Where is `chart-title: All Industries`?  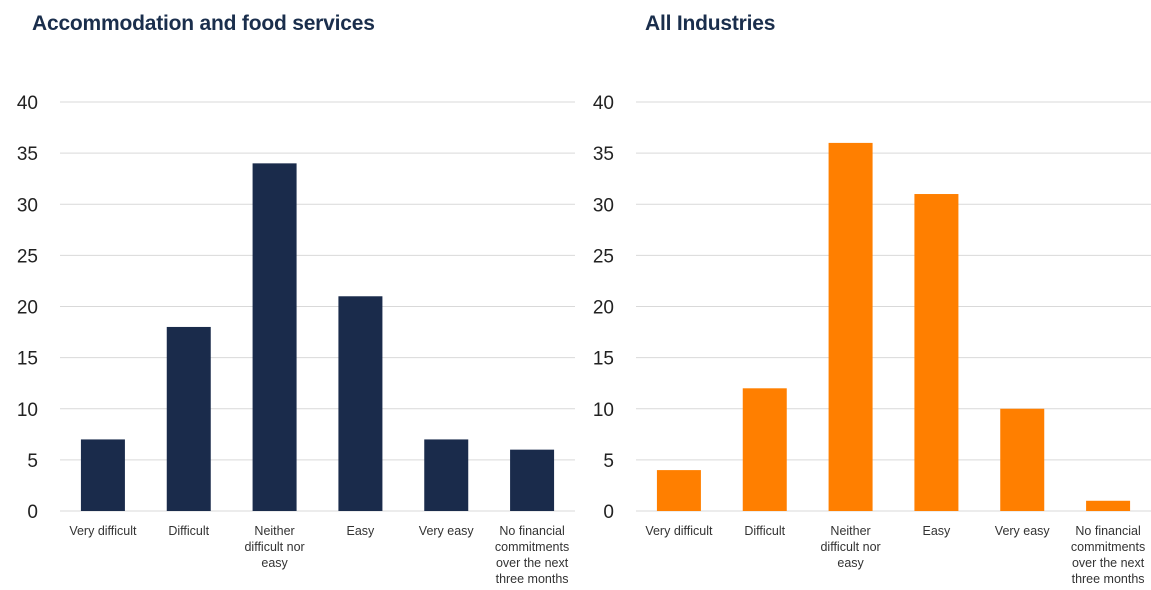
chart-title: All Industries is located at coordinates (710, 23).